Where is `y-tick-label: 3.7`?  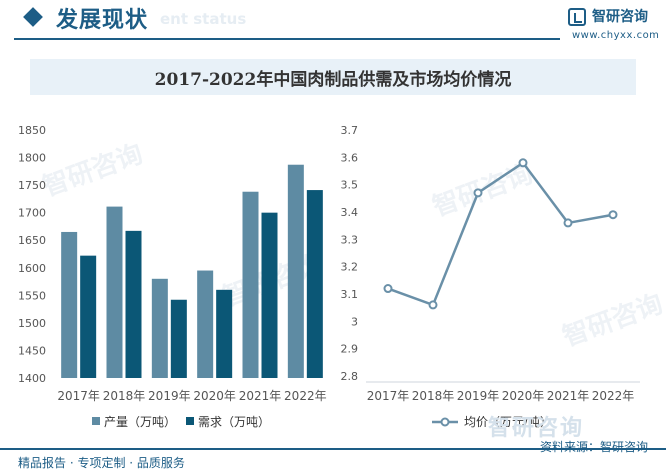 y-tick-label: 3.7 is located at coordinates (350, 130).